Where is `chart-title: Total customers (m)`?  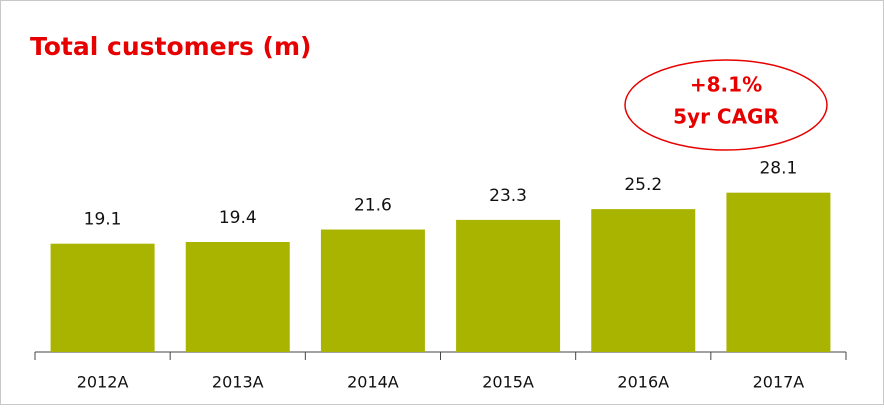
chart-title: Total customers (m) is located at coordinates (170, 46).